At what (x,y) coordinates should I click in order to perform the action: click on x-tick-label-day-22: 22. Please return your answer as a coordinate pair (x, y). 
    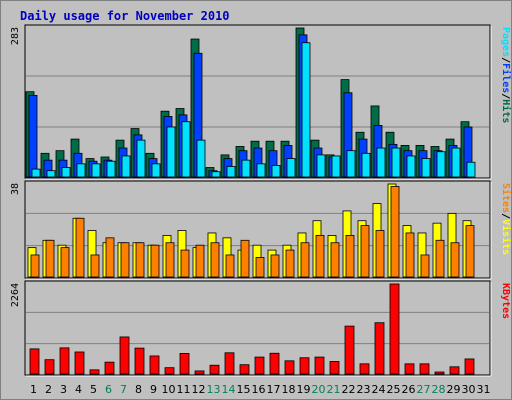
    Looking at the image, I should click on (349, 389).